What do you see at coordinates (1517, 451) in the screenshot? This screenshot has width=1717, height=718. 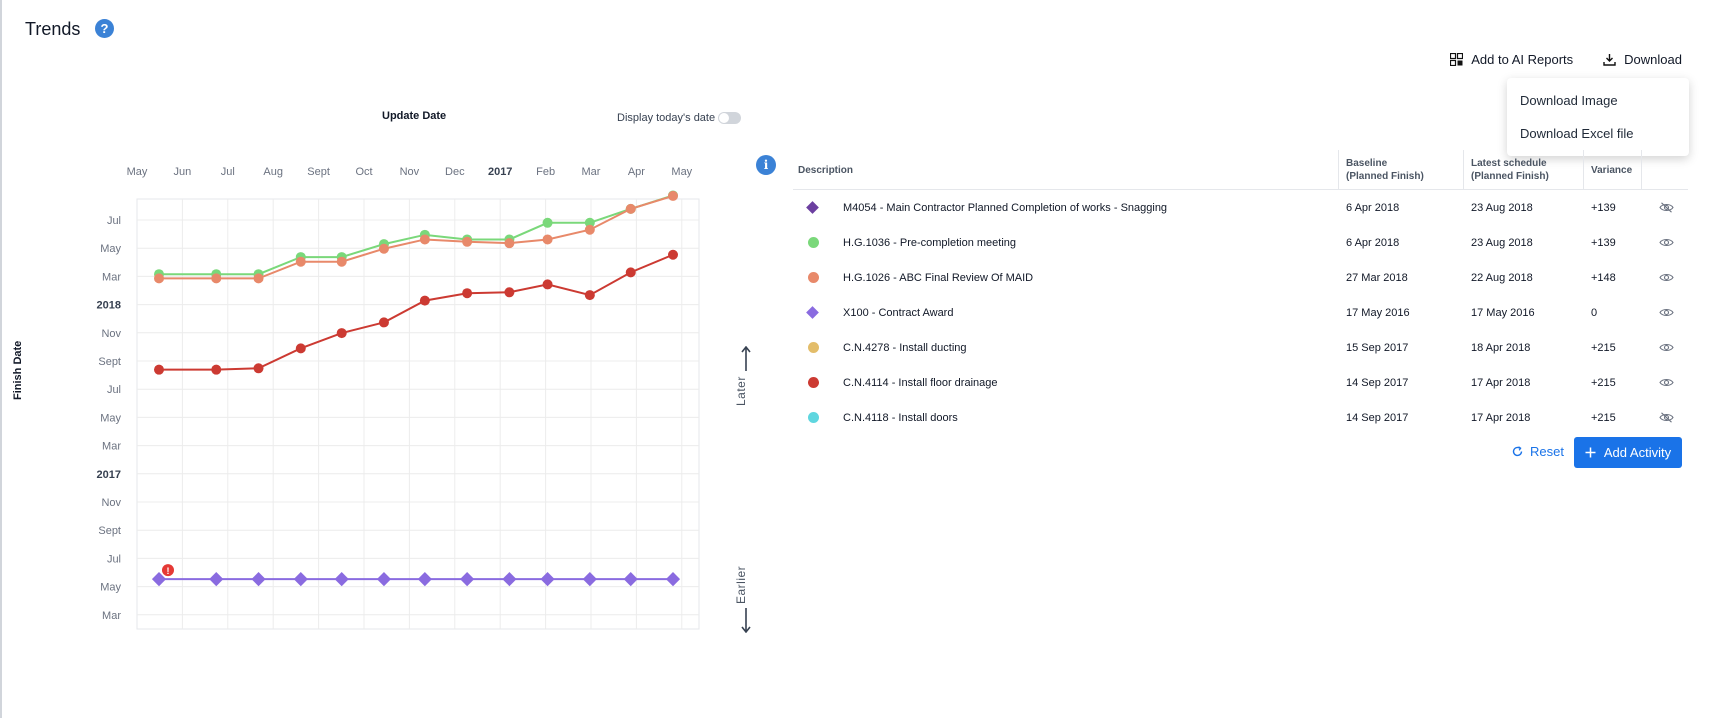 I see `refresh-icon` at bounding box center [1517, 451].